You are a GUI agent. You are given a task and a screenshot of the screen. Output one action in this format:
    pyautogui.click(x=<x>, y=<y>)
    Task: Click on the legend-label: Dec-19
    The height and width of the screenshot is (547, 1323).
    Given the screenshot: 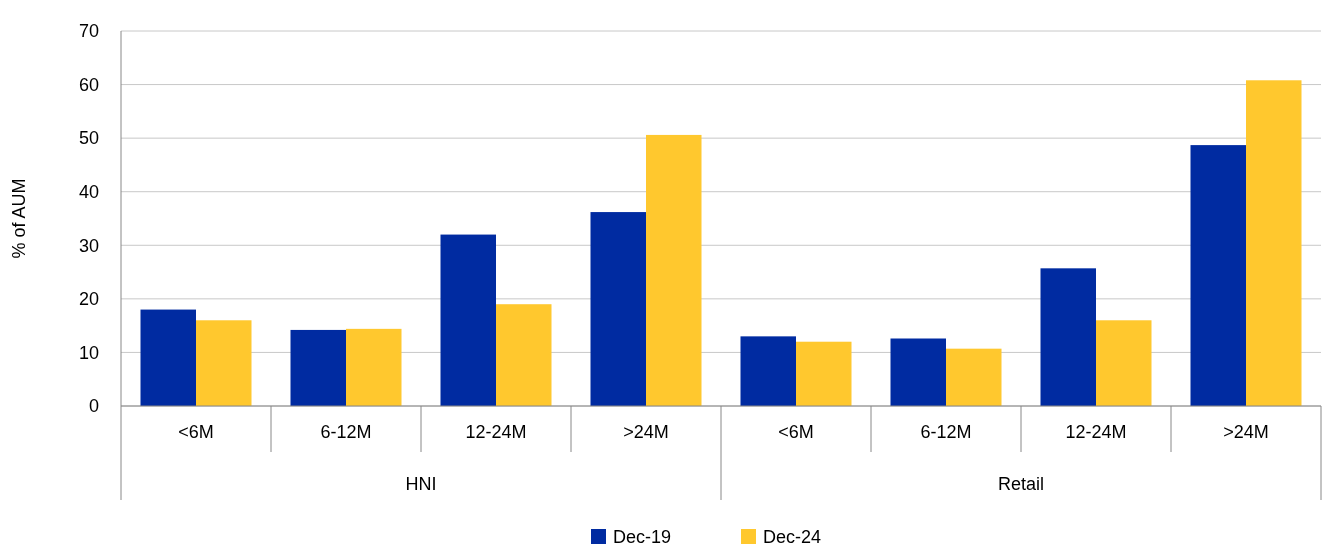 What is the action you would take?
    pyautogui.click(x=642, y=537)
    